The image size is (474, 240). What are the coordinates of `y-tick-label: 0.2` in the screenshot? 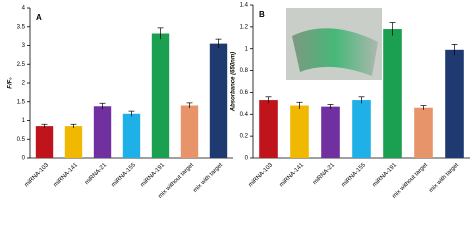 It's located at (244, 137).